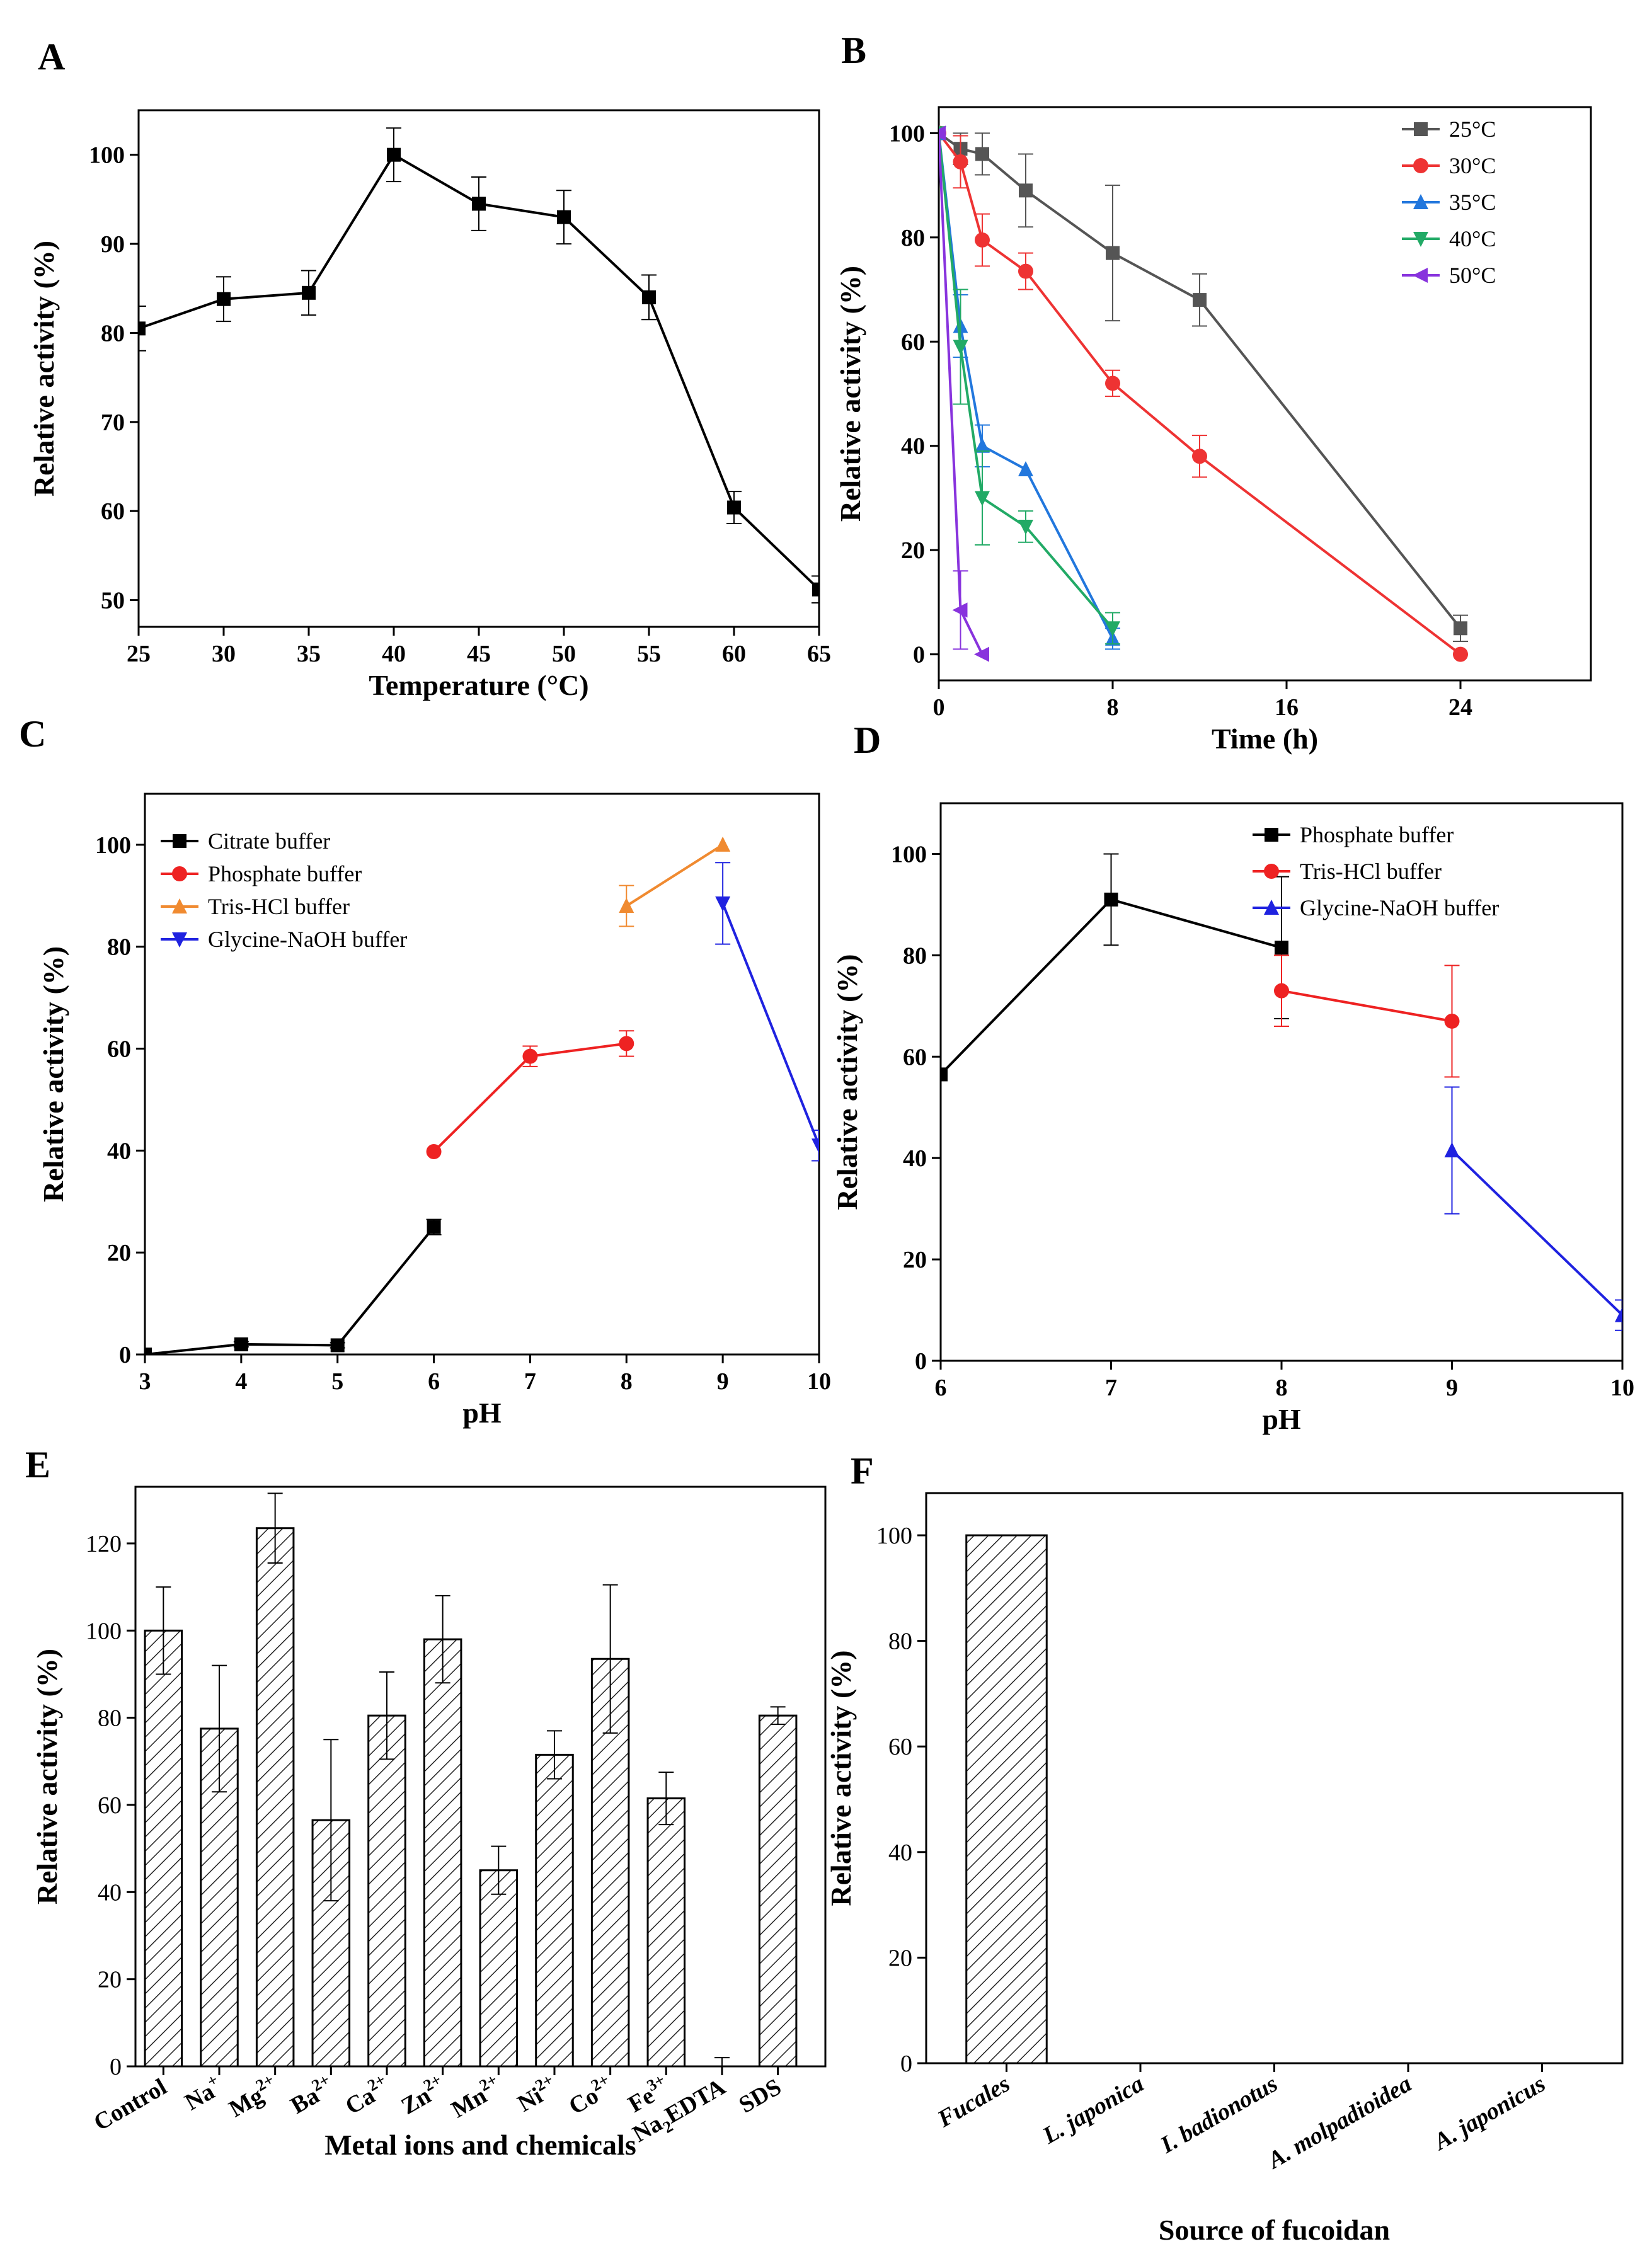 This screenshot has width=1652, height=2256. I want to click on x-tick-label: 24, so click(1460, 707).